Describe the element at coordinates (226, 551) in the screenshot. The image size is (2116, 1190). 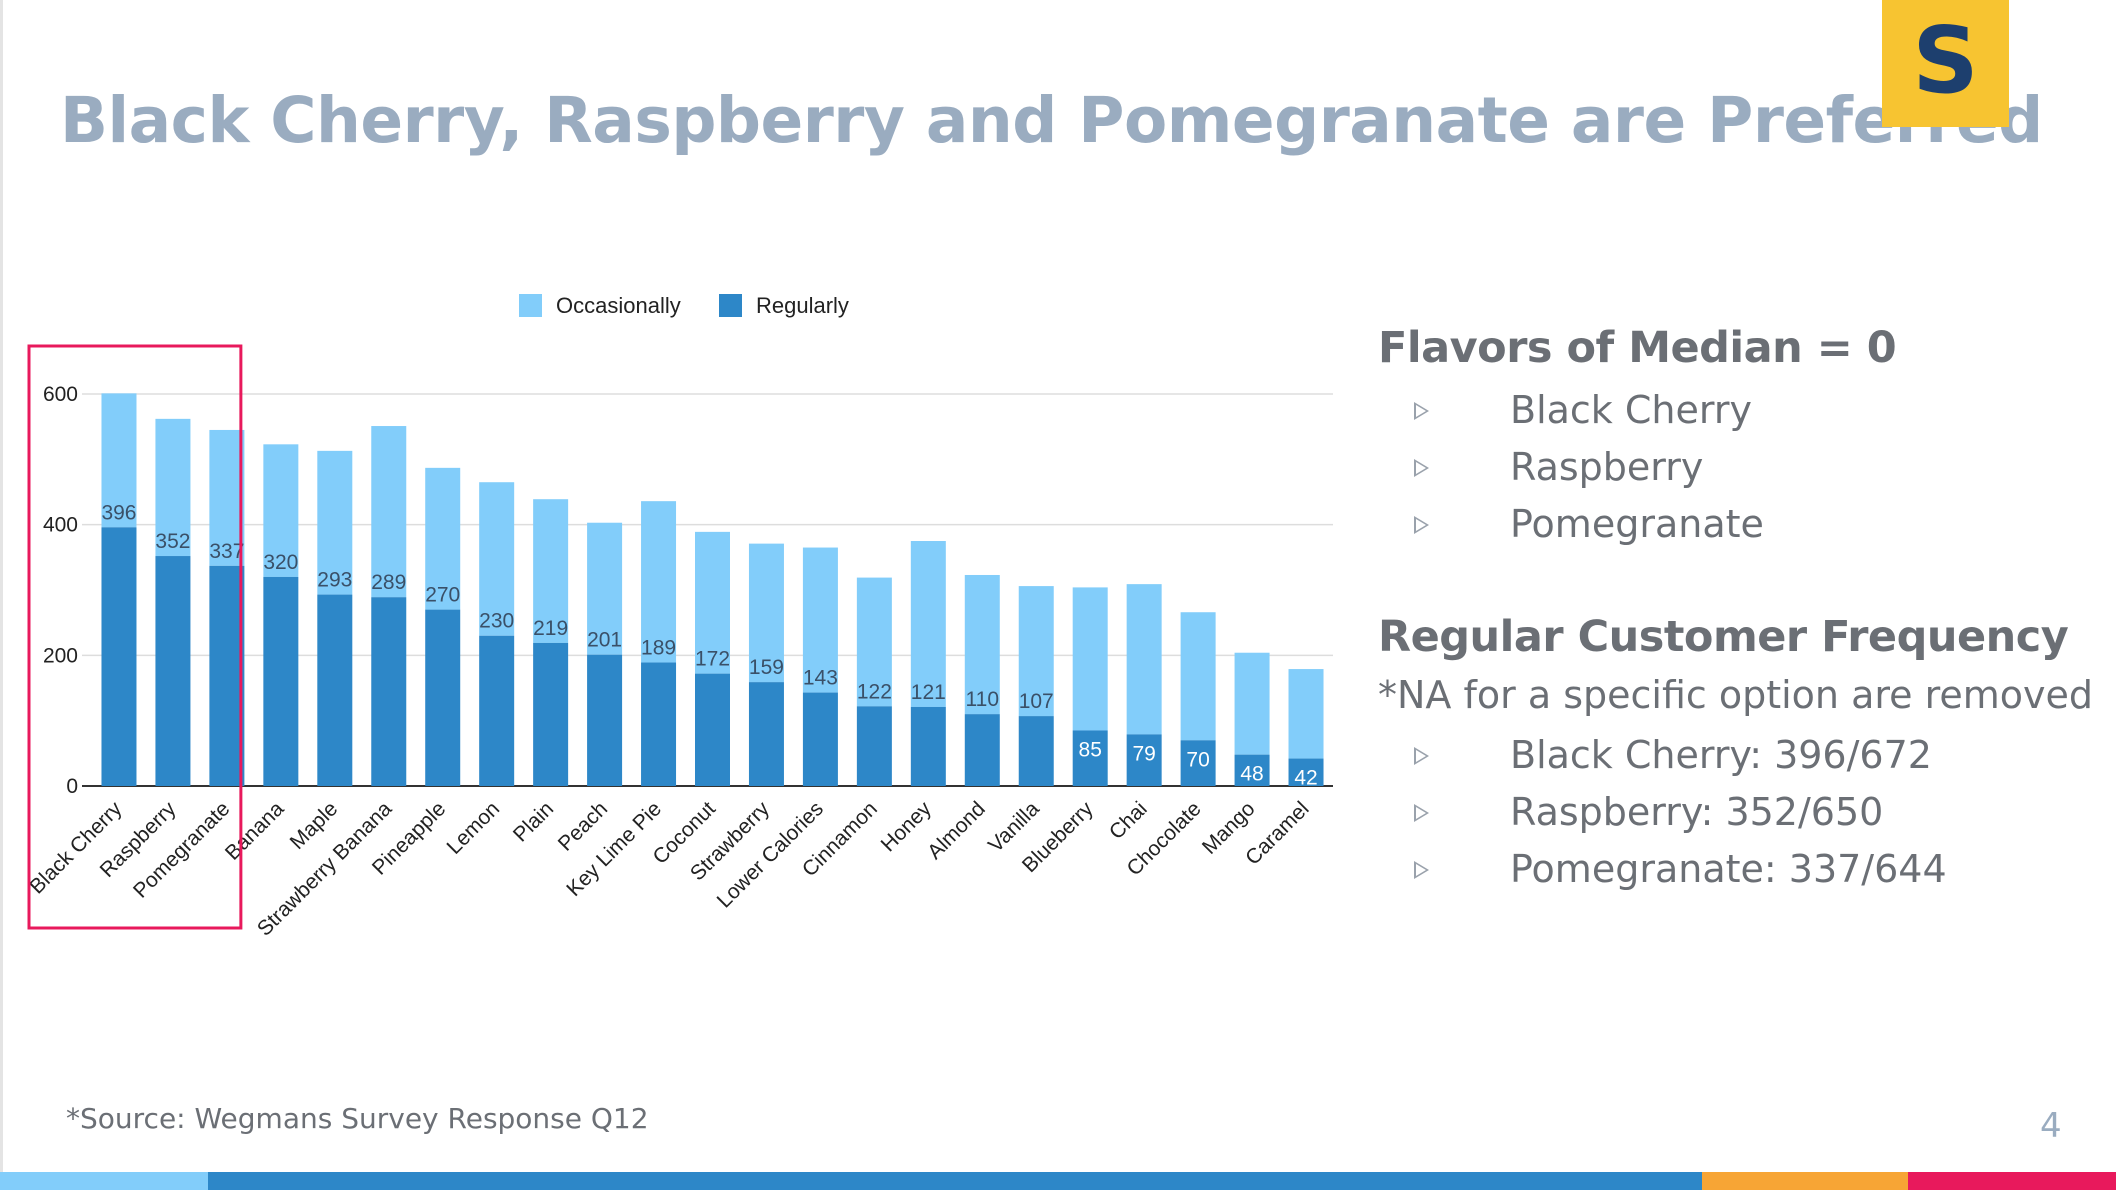
I see `data-label: 337` at that location.